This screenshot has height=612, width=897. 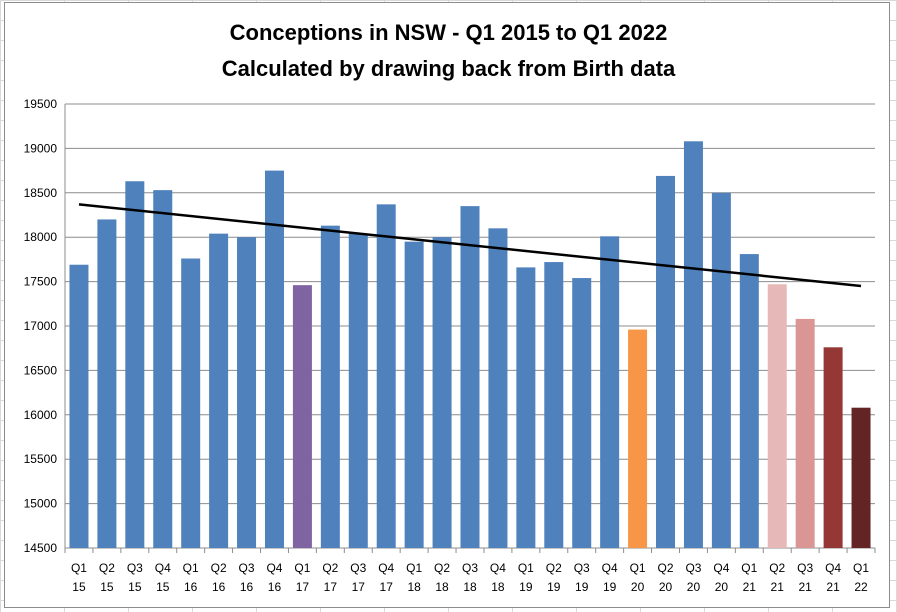 I want to click on y-tick-label: 19500, so click(x=41, y=104).